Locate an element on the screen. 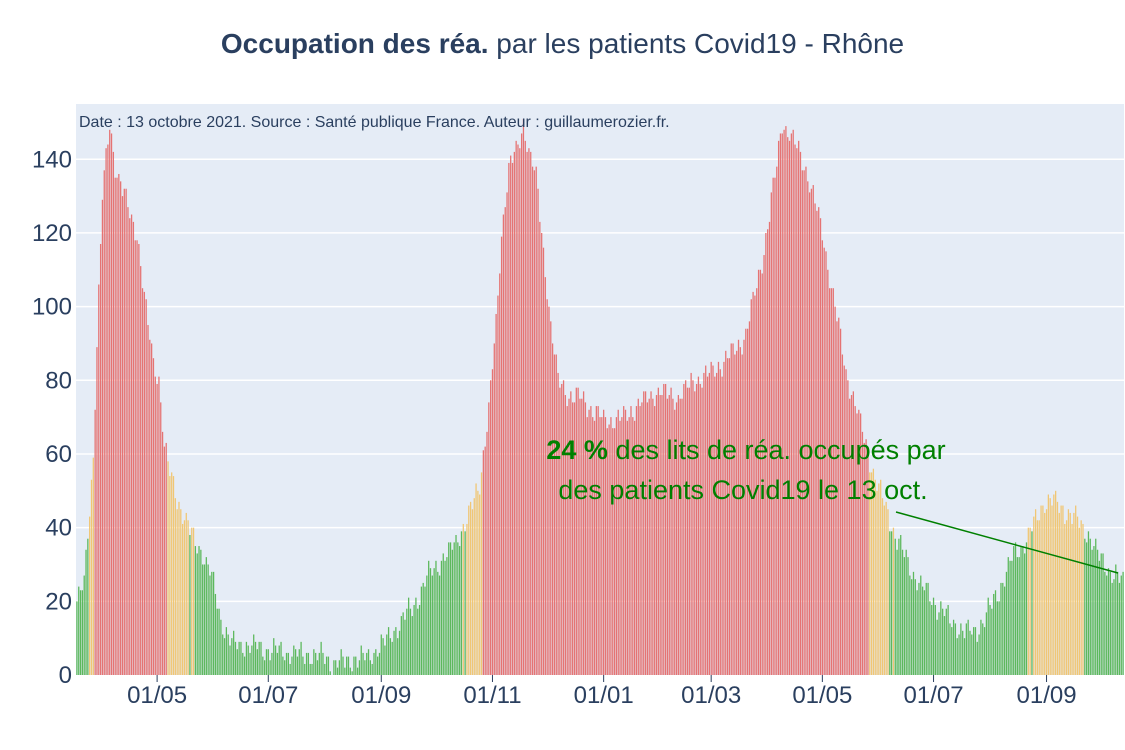  y-axis: 0 20 40 60 80 100 120 140 is located at coordinates (52, 417).